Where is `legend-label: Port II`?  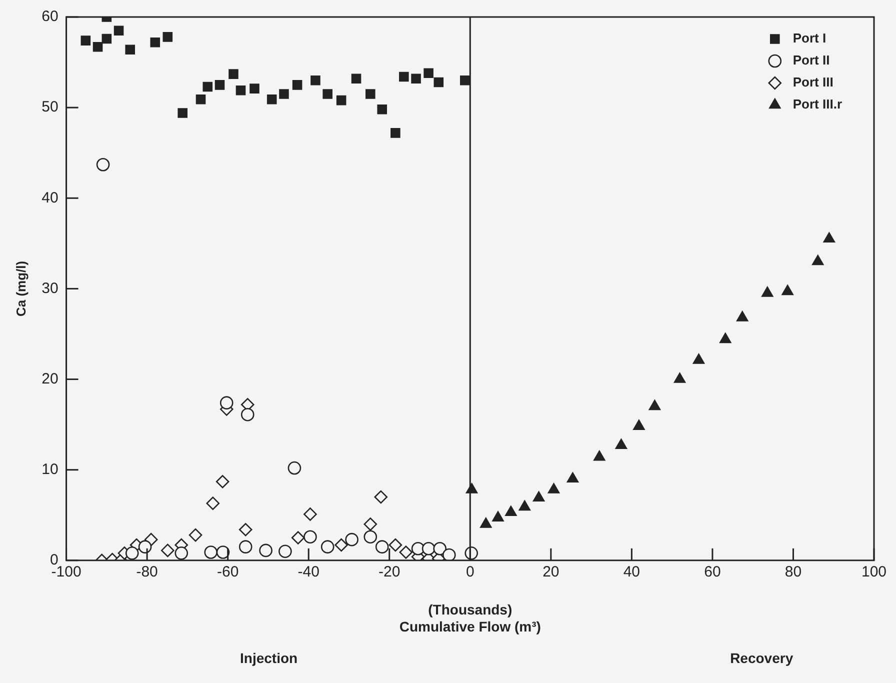 legend-label: Port II is located at coordinates (811, 60).